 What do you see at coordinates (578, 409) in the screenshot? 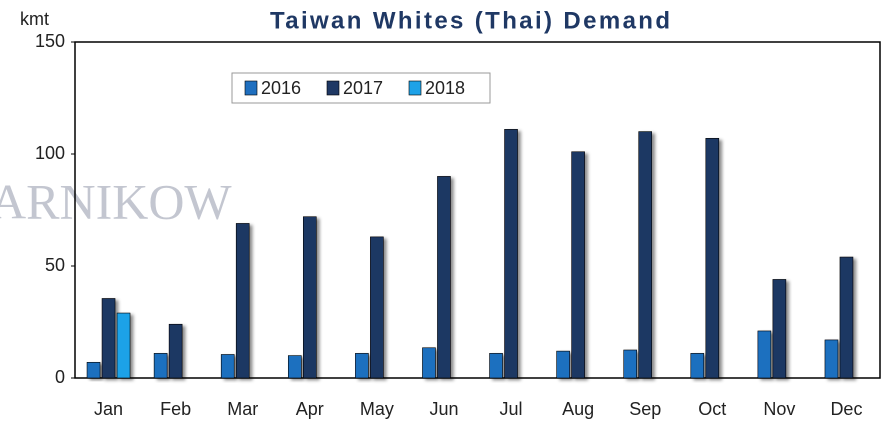
I see `x-tick-label: Aug` at bounding box center [578, 409].